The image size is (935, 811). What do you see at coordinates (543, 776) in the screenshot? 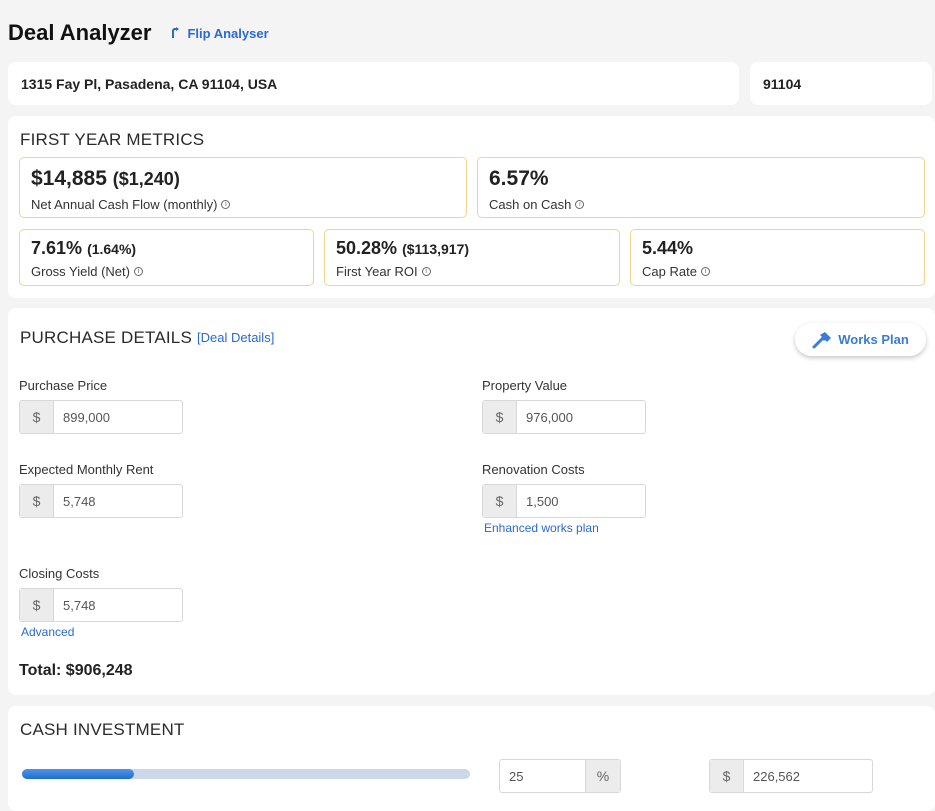
I see `cash-percent-value: 25` at bounding box center [543, 776].